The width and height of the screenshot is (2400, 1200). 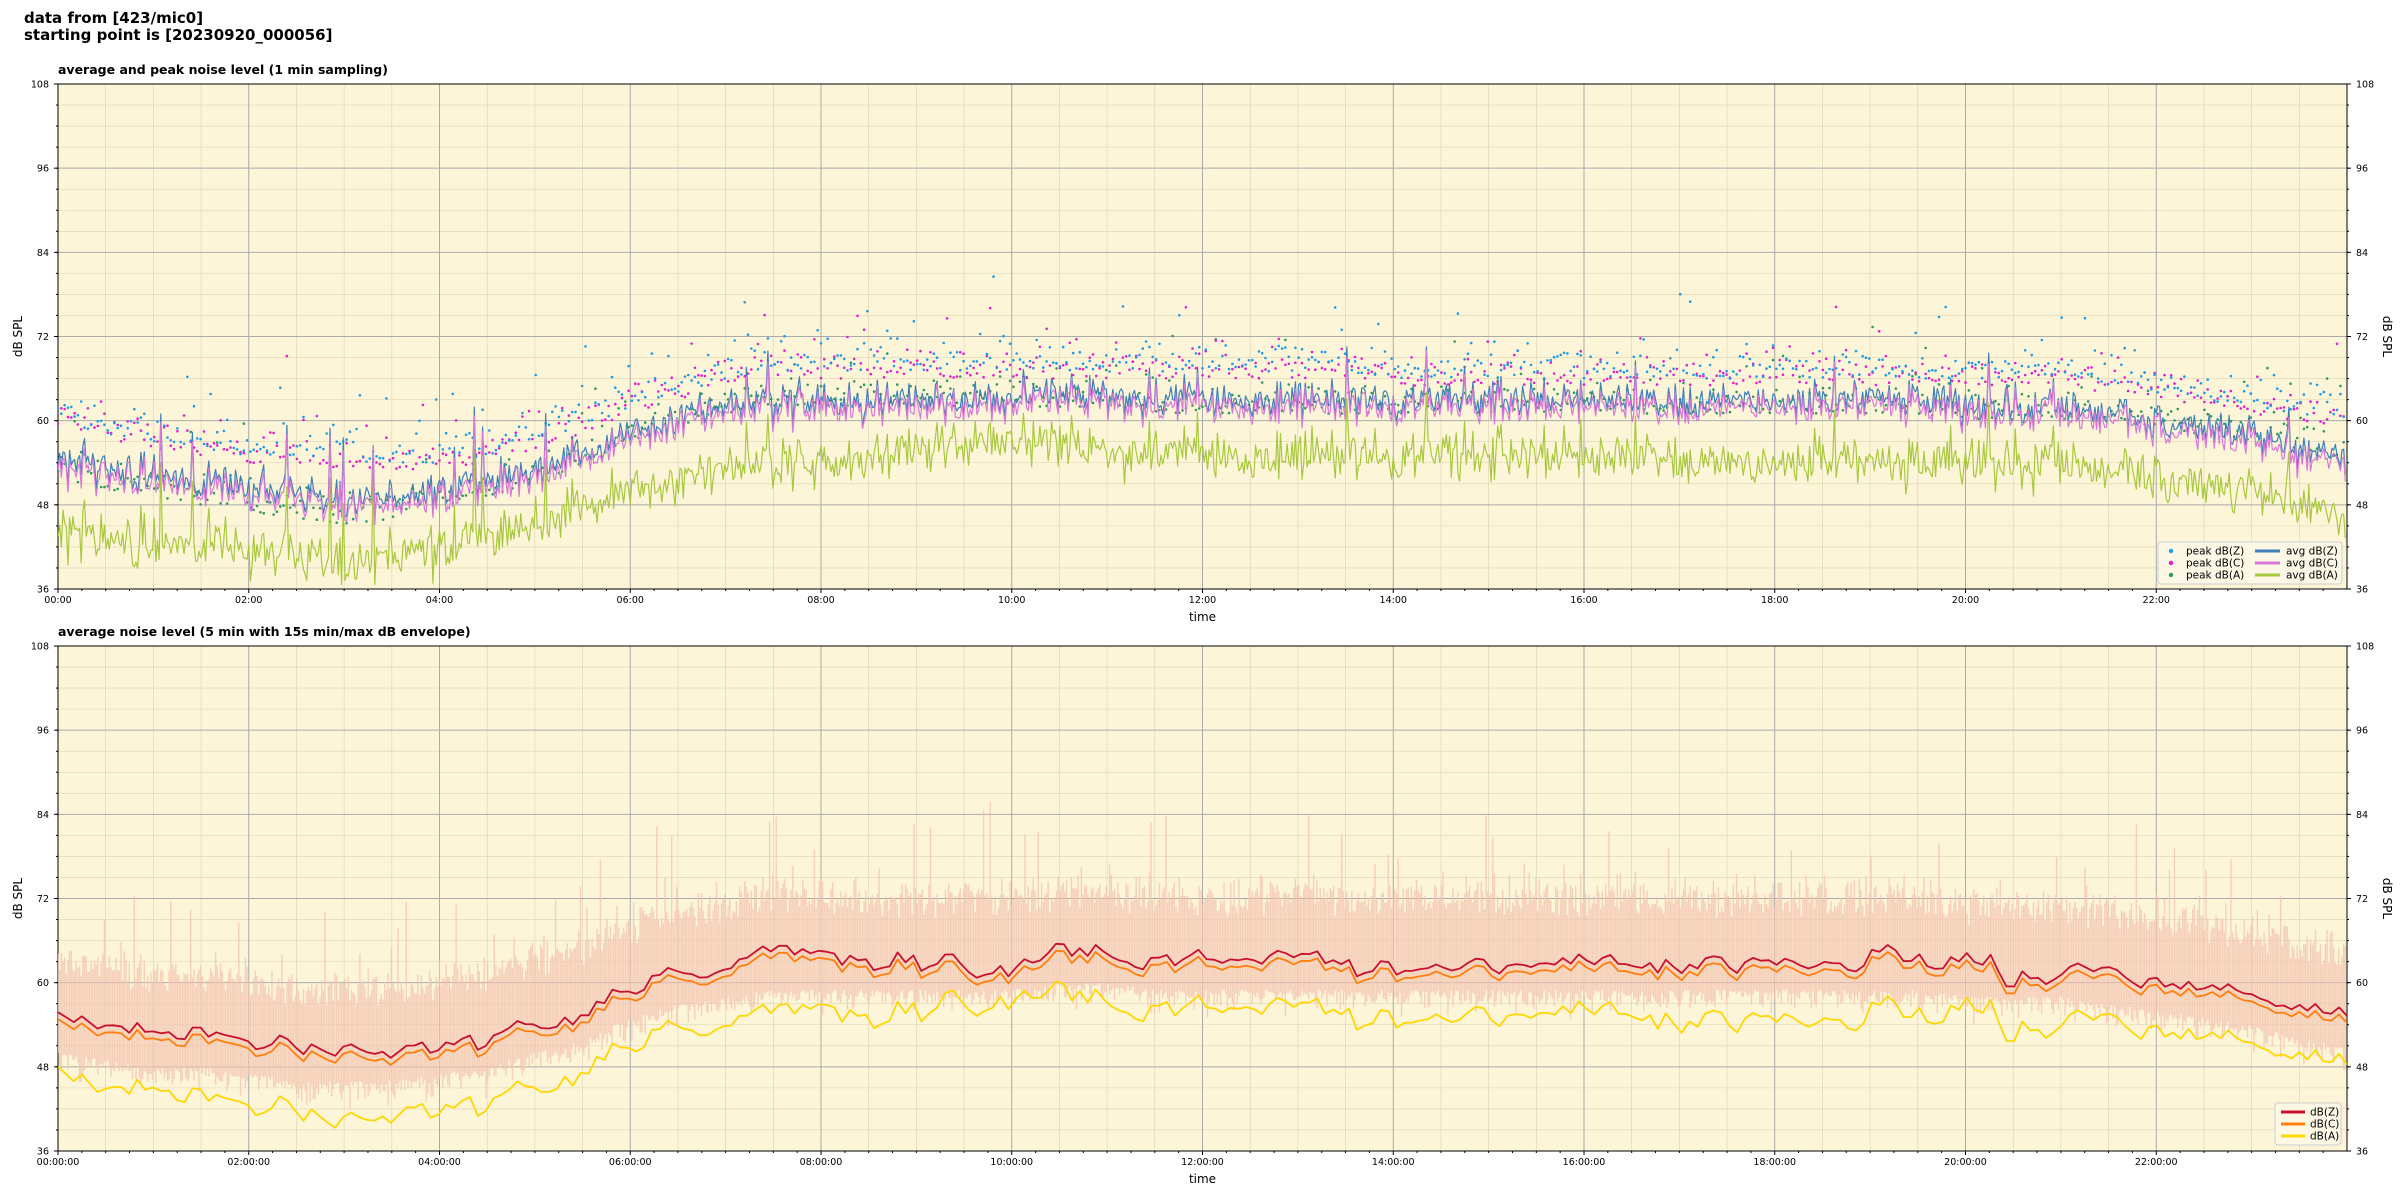 What do you see at coordinates (2156, 600) in the screenshot?
I see `x-tick-label: 22:00` at bounding box center [2156, 600].